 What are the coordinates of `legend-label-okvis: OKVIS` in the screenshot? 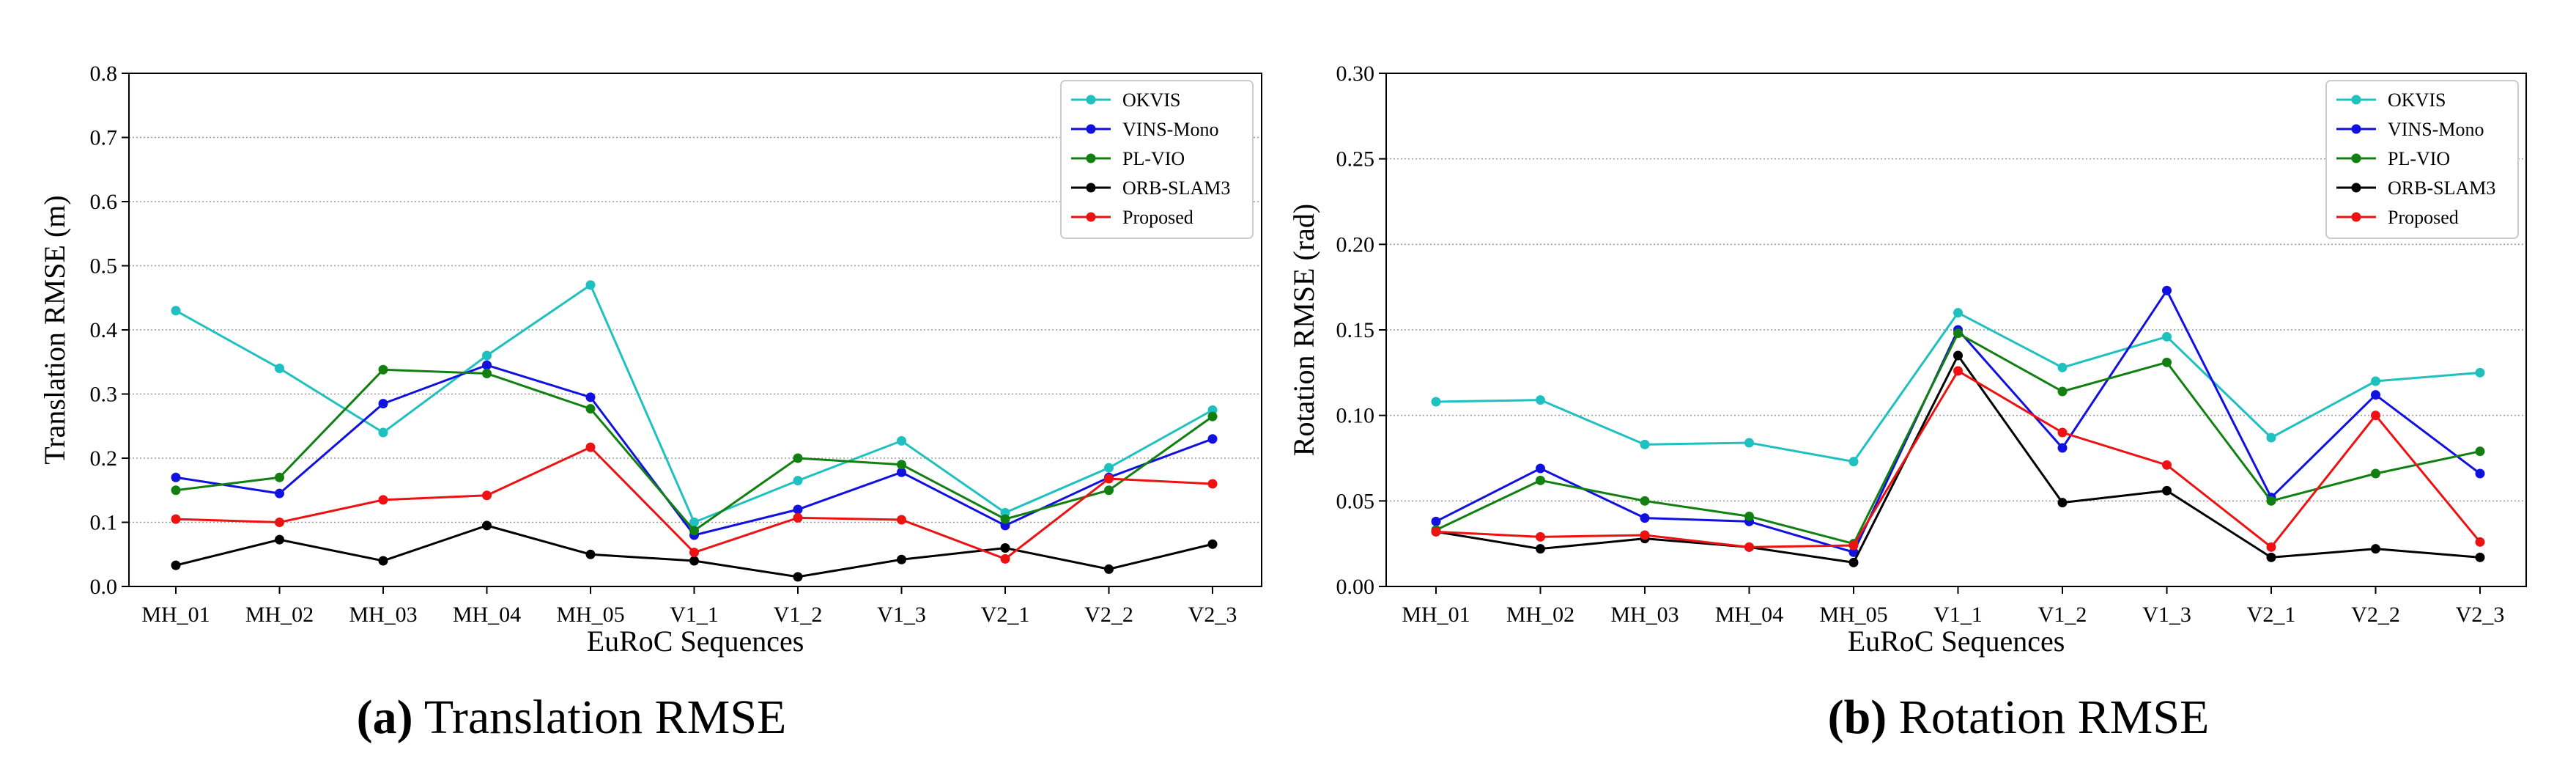 It's located at (2417, 100).